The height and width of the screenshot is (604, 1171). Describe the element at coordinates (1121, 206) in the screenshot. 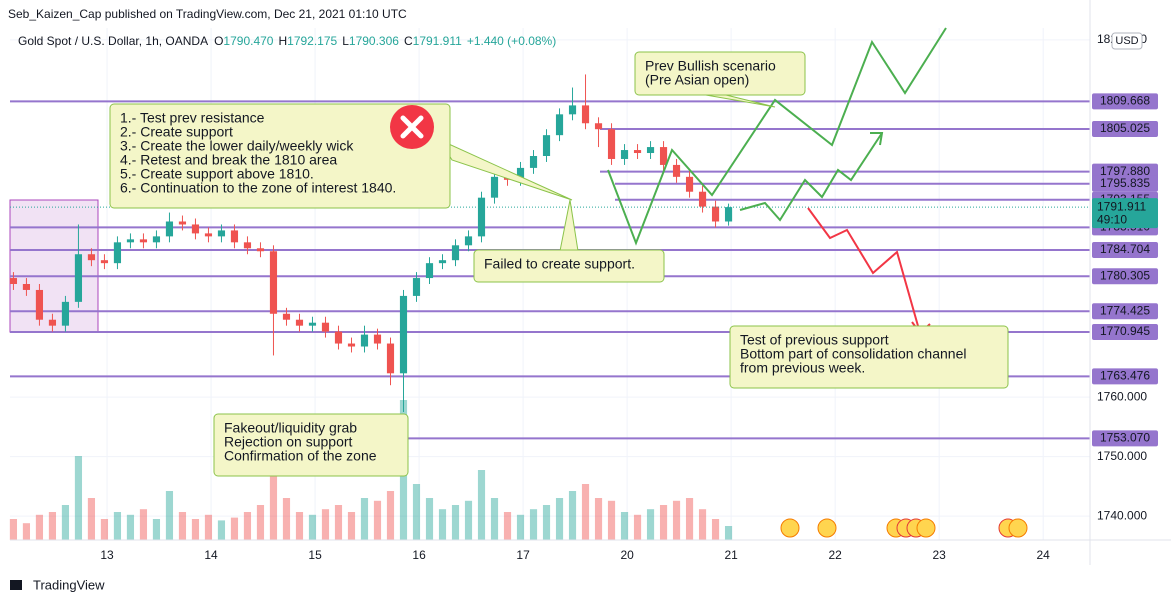

I see `last-price-label: 1791.911` at that location.